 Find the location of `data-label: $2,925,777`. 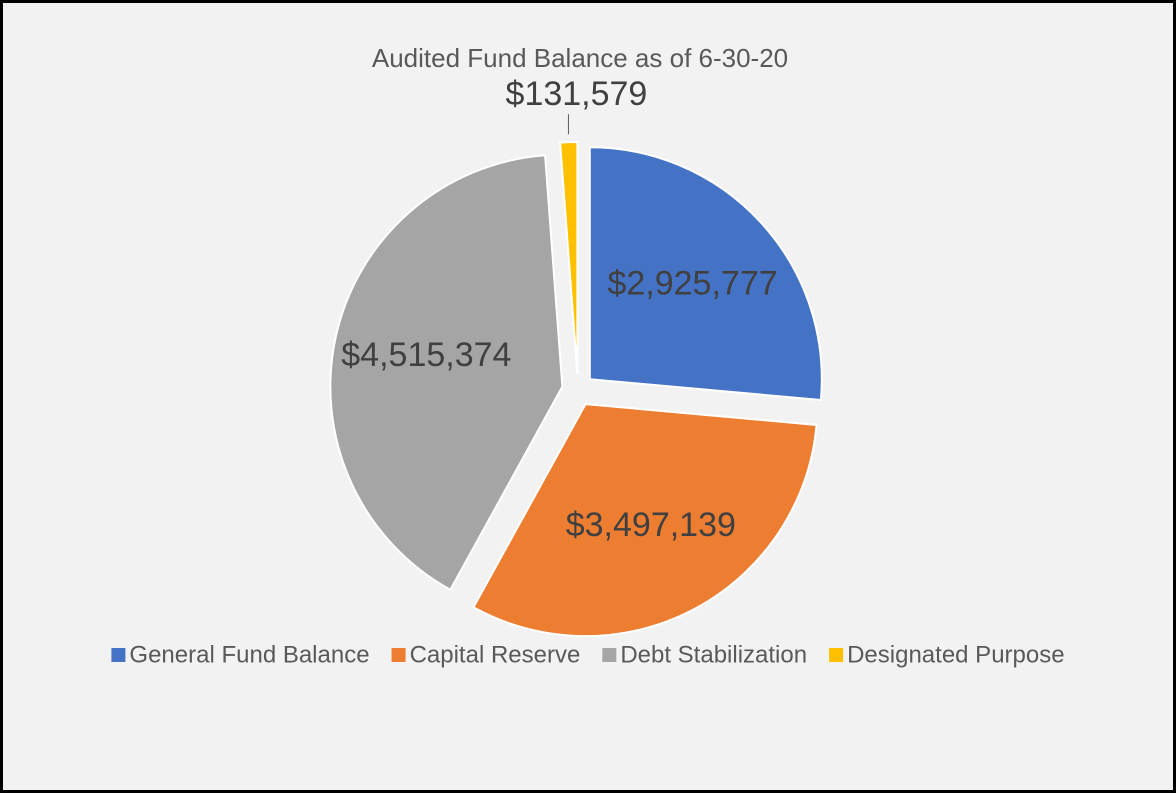

data-label: $2,925,777 is located at coordinates (692, 283).